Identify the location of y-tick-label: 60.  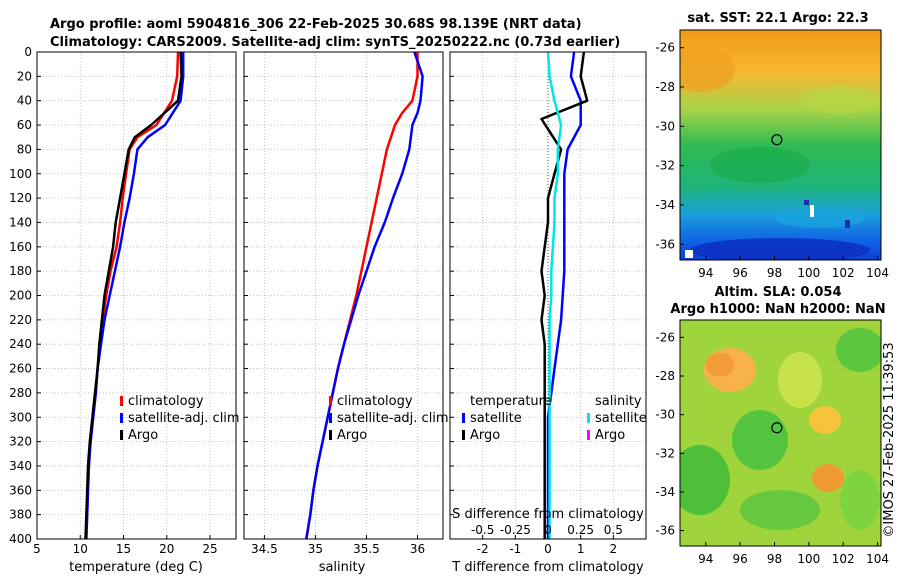
(24, 125).